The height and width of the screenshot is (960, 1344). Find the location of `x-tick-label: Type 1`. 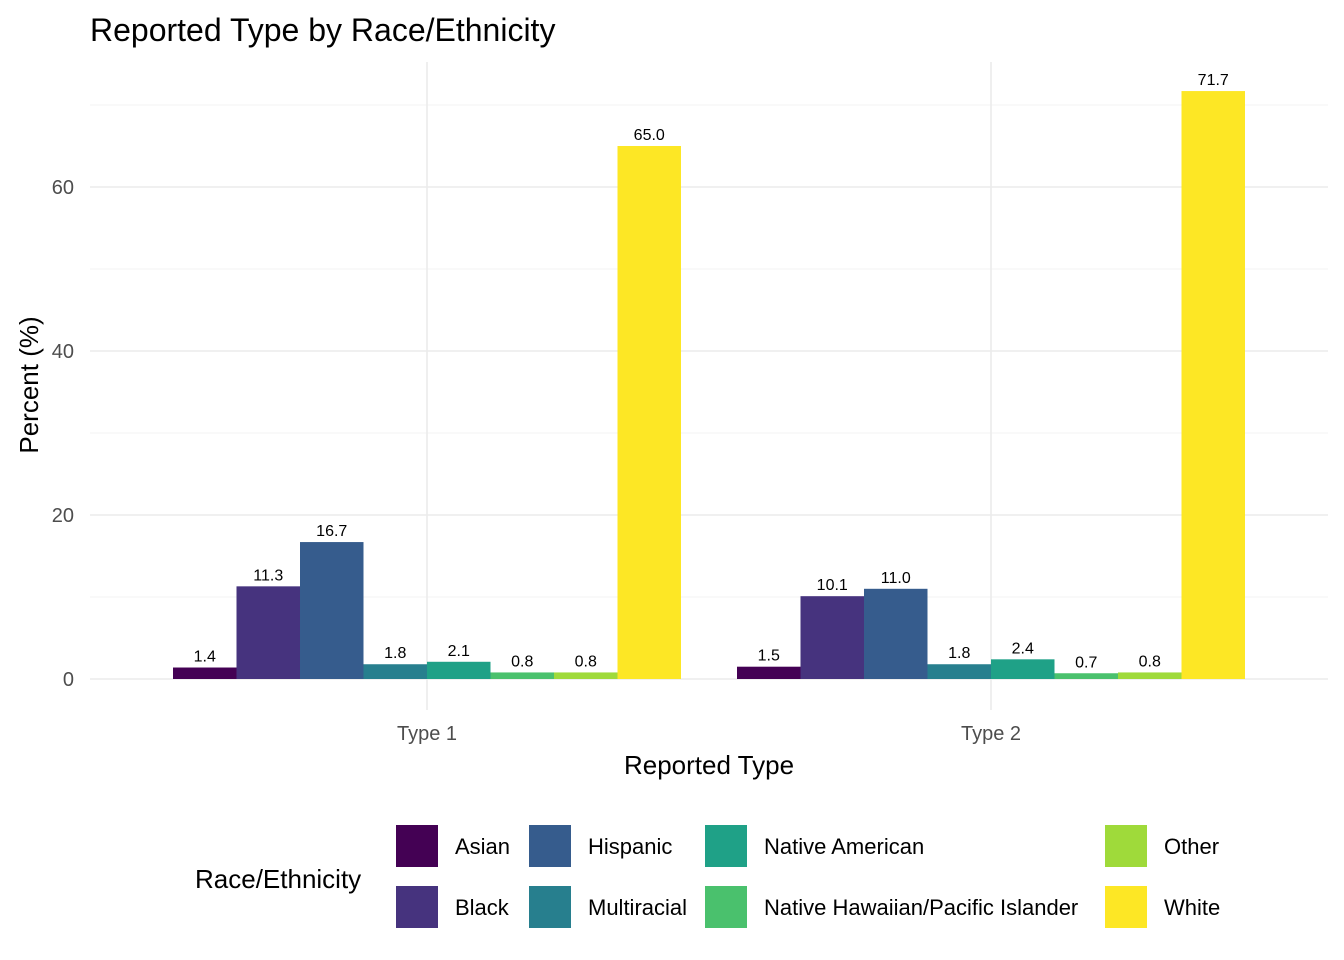

x-tick-label: Type 1 is located at coordinates (427, 734).